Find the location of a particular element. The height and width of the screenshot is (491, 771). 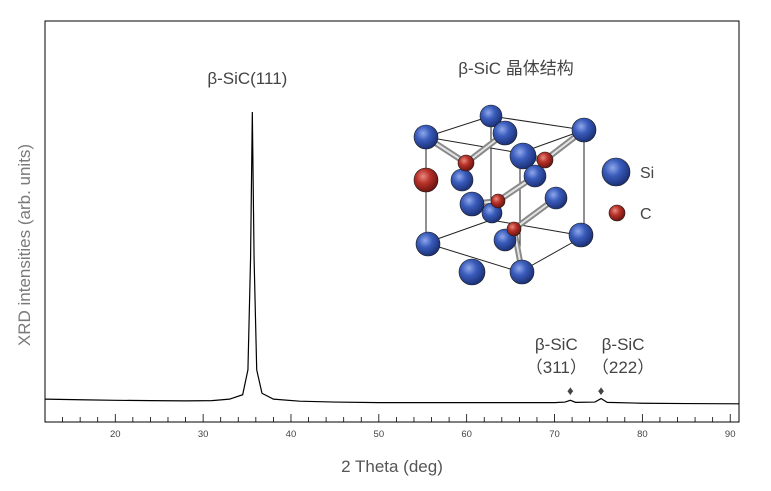

peak-label-222: β-SiC is located at coordinates (623, 344).